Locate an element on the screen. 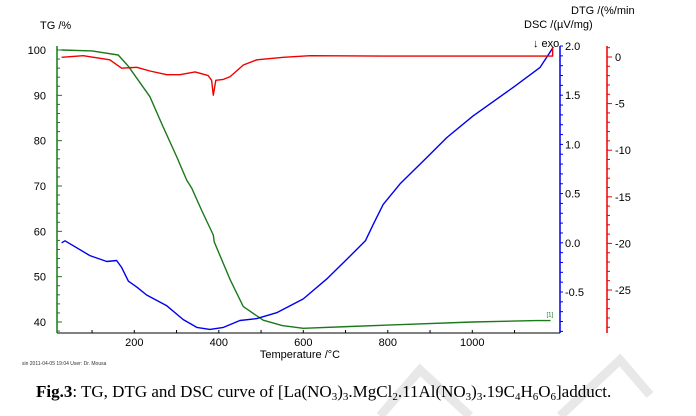 The image size is (696, 416). tg-tick-label: 70 is located at coordinates (40, 187).